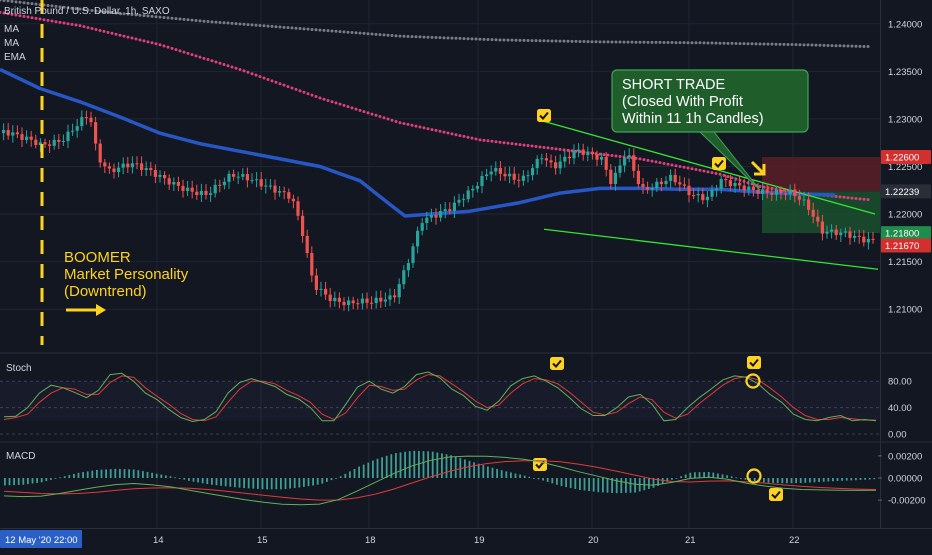 This screenshot has width=932, height=555. I want to click on channel-lower-line, so click(711, 249).